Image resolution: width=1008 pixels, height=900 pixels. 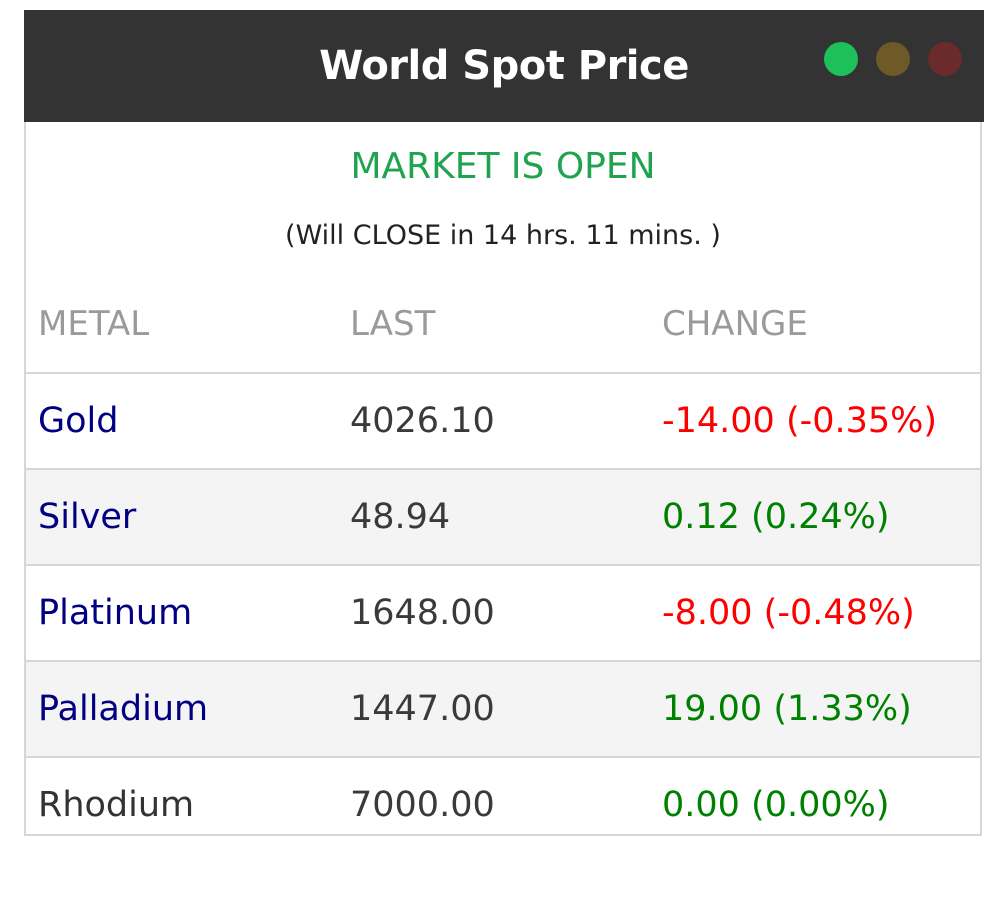 I want to click on change-rhodium: 0.00 (0.00%), so click(x=776, y=805).